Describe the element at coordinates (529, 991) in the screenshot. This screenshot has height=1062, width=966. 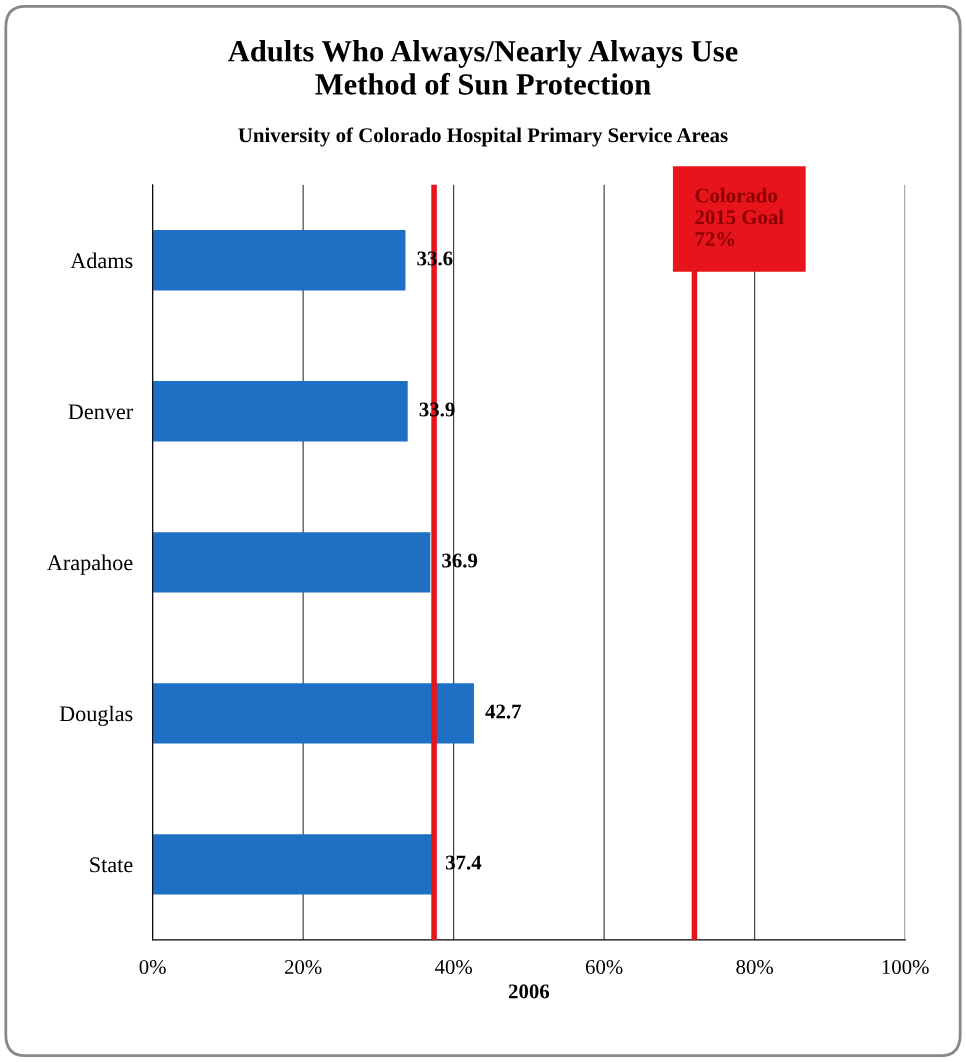
I see `x-axis-title: 2006` at that location.